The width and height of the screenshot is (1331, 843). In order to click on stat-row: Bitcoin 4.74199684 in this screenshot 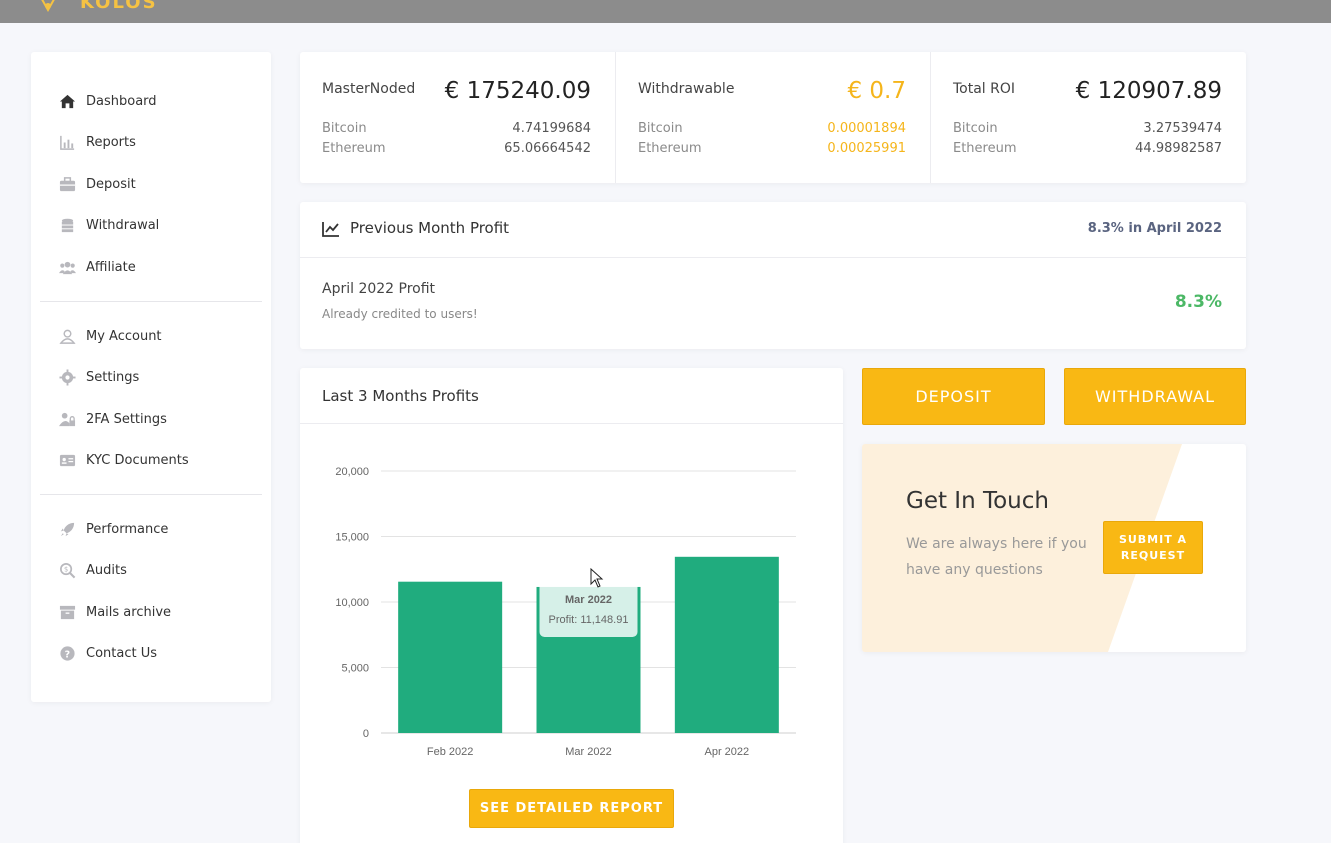, I will do `click(456, 130)`.